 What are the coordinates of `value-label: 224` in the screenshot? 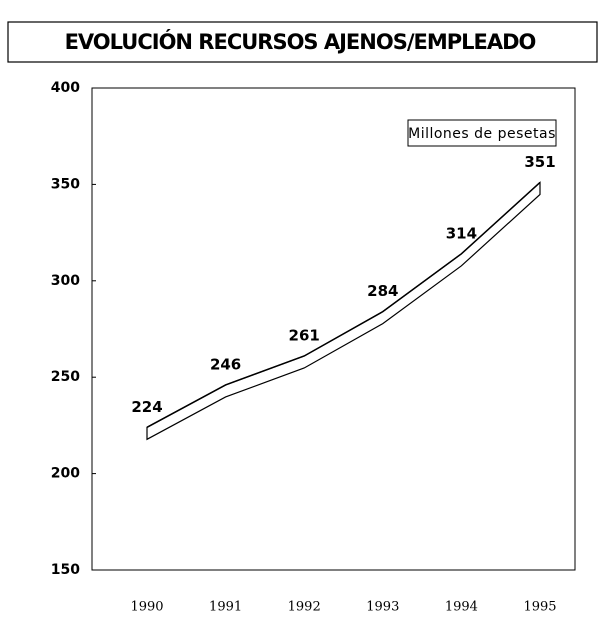 It's located at (146, 407).